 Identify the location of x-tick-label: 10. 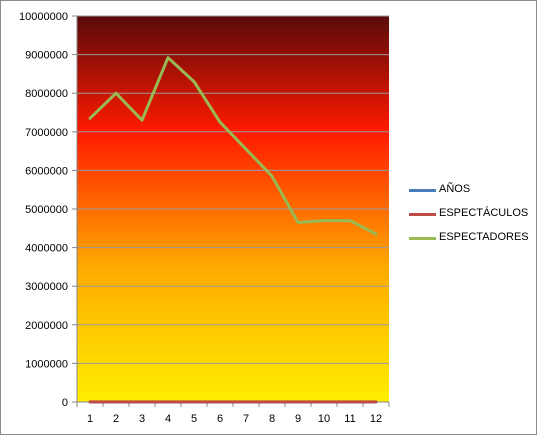
(324, 419).